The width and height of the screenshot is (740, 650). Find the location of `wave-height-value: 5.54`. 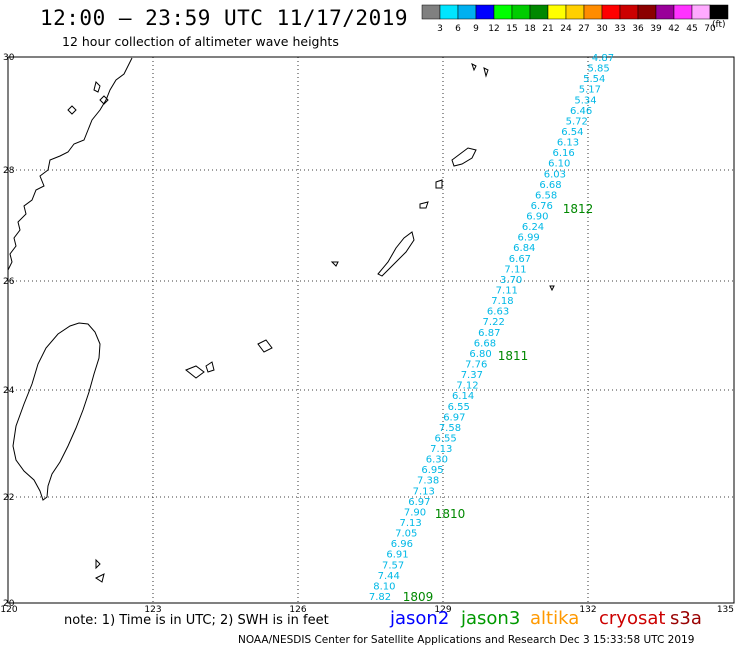

wave-height-value: 5.54 is located at coordinates (594, 79).